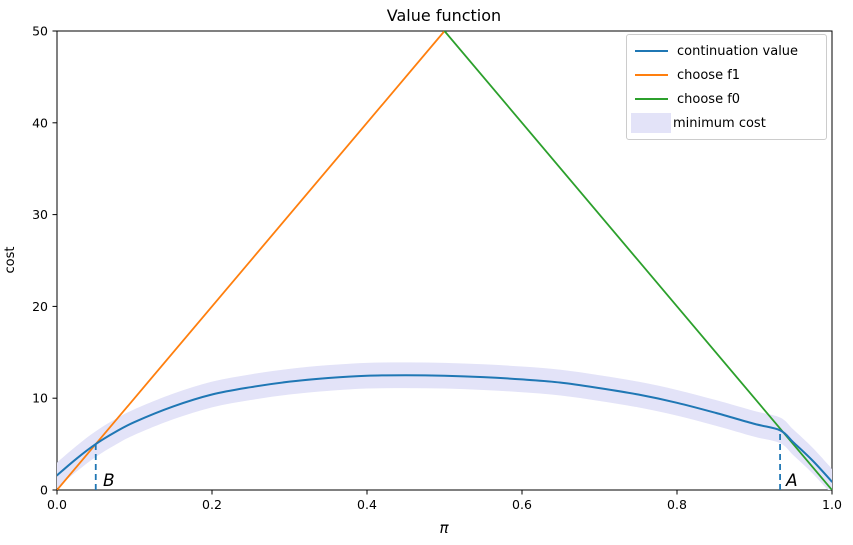 The height and width of the screenshot is (545, 853). Describe the element at coordinates (40, 398) in the screenshot. I see `y-tick-label: 10` at that location.